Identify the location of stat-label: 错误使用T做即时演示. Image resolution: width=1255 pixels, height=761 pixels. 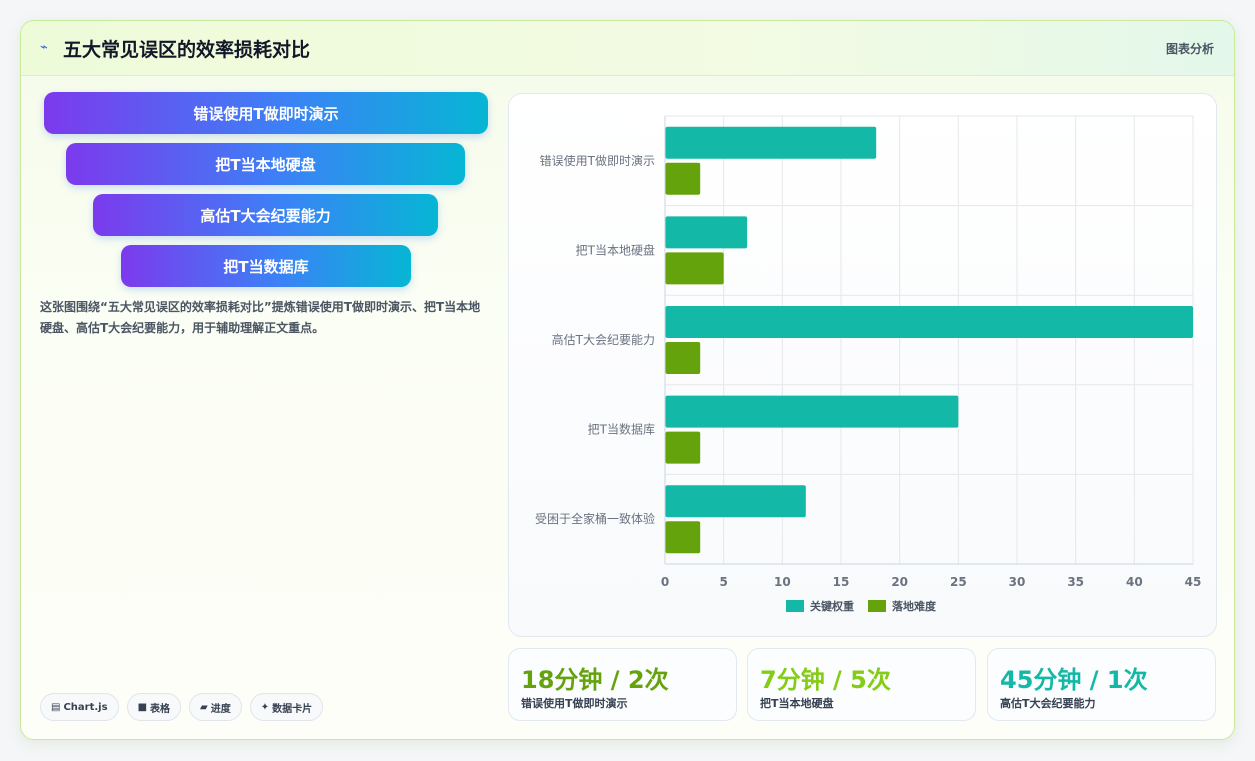
(574, 703).